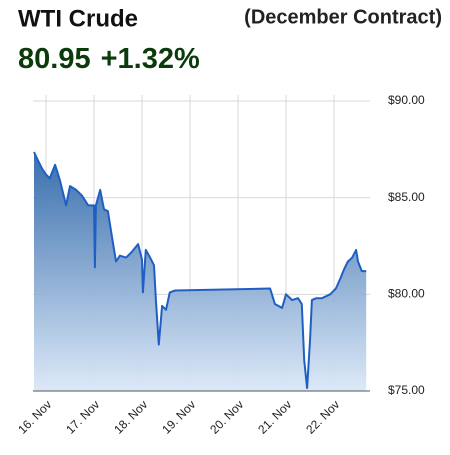 Image resolution: width=450 pixels, height=455 pixels. What do you see at coordinates (406, 197) in the screenshot?
I see `y-tick-label: $85.00` at bounding box center [406, 197].